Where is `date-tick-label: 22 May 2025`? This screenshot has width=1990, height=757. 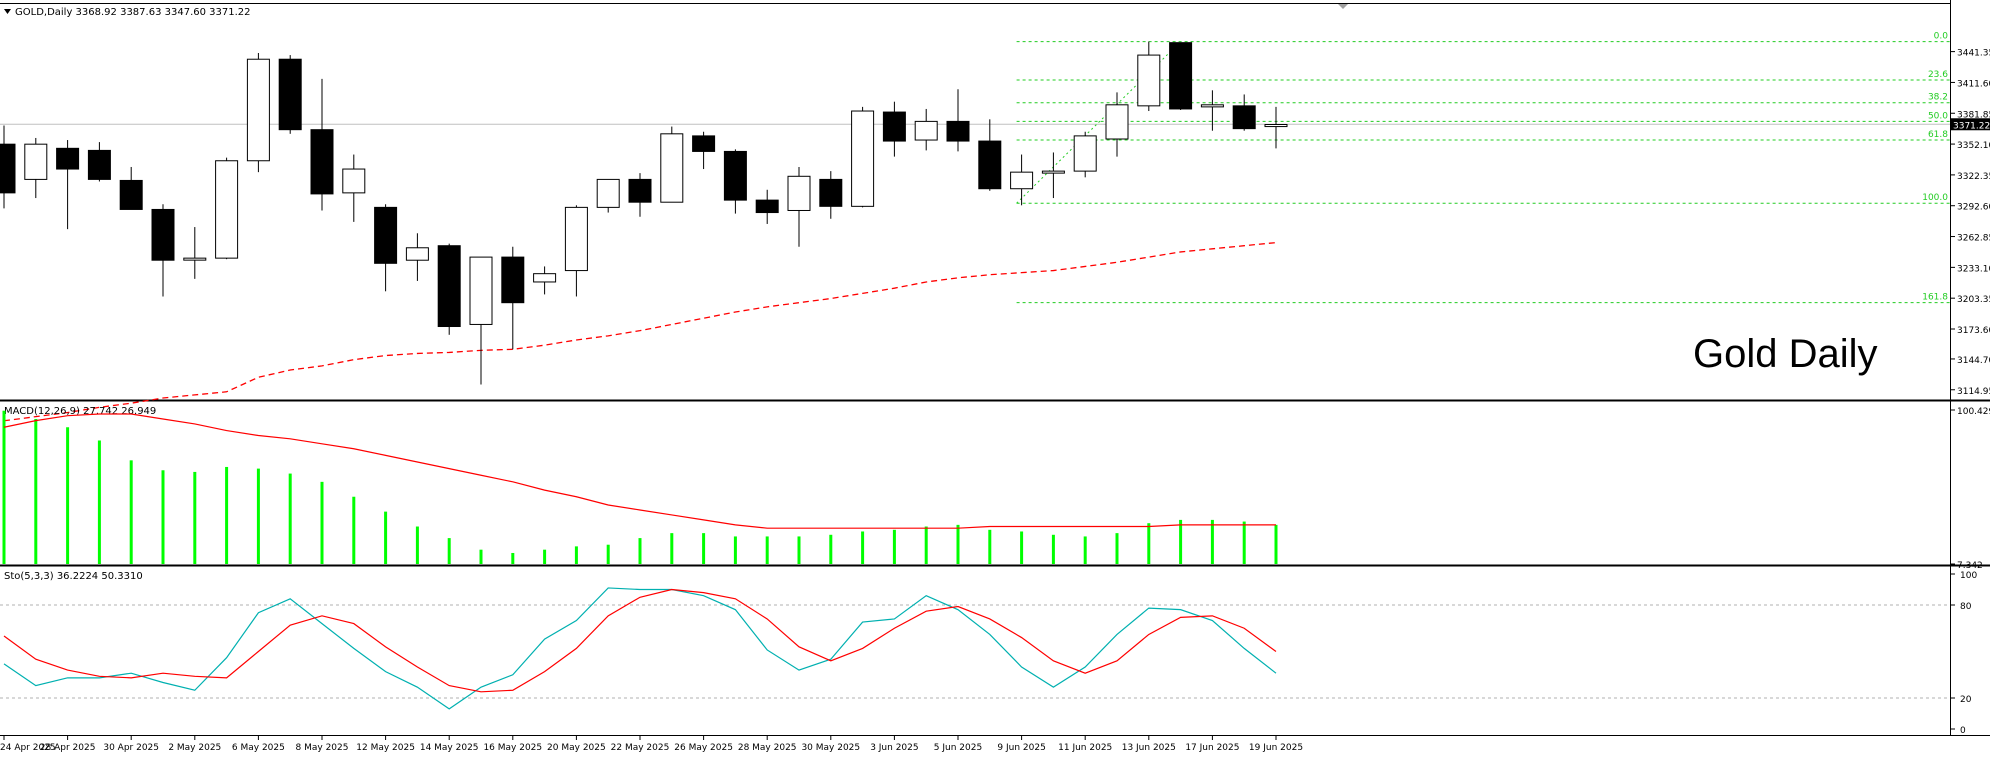 date-tick-label: 22 May 2025 is located at coordinates (640, 748).